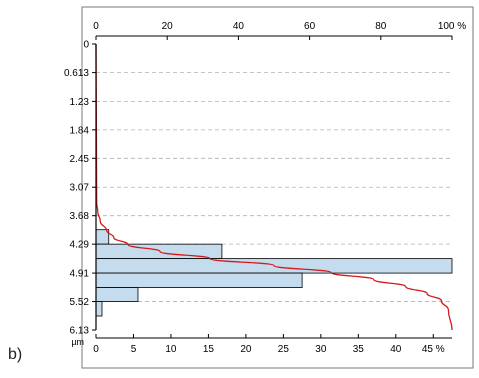 The height and width of the screenshot is (378, 479). Describe the element at coordinates (80, 331) in the screenshot. I see `y-tick-label: 6.13` at that location.